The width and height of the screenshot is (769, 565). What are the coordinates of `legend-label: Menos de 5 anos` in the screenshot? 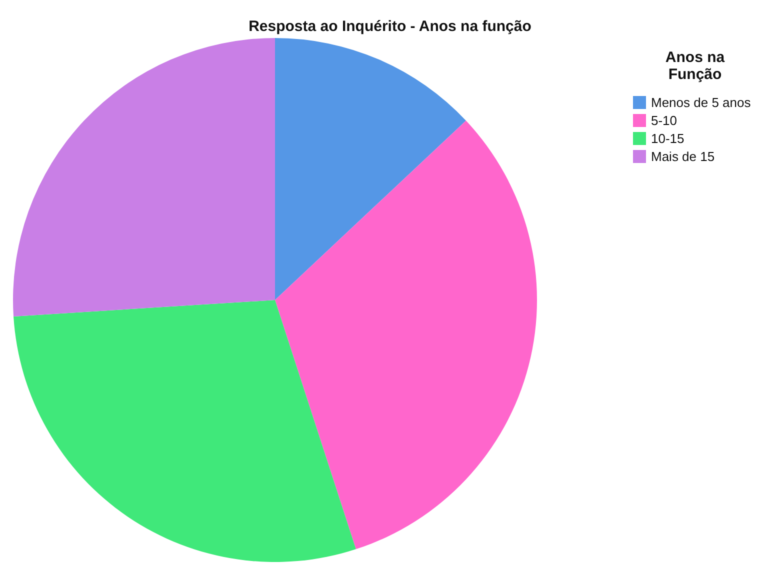 It's located at (701, 102).